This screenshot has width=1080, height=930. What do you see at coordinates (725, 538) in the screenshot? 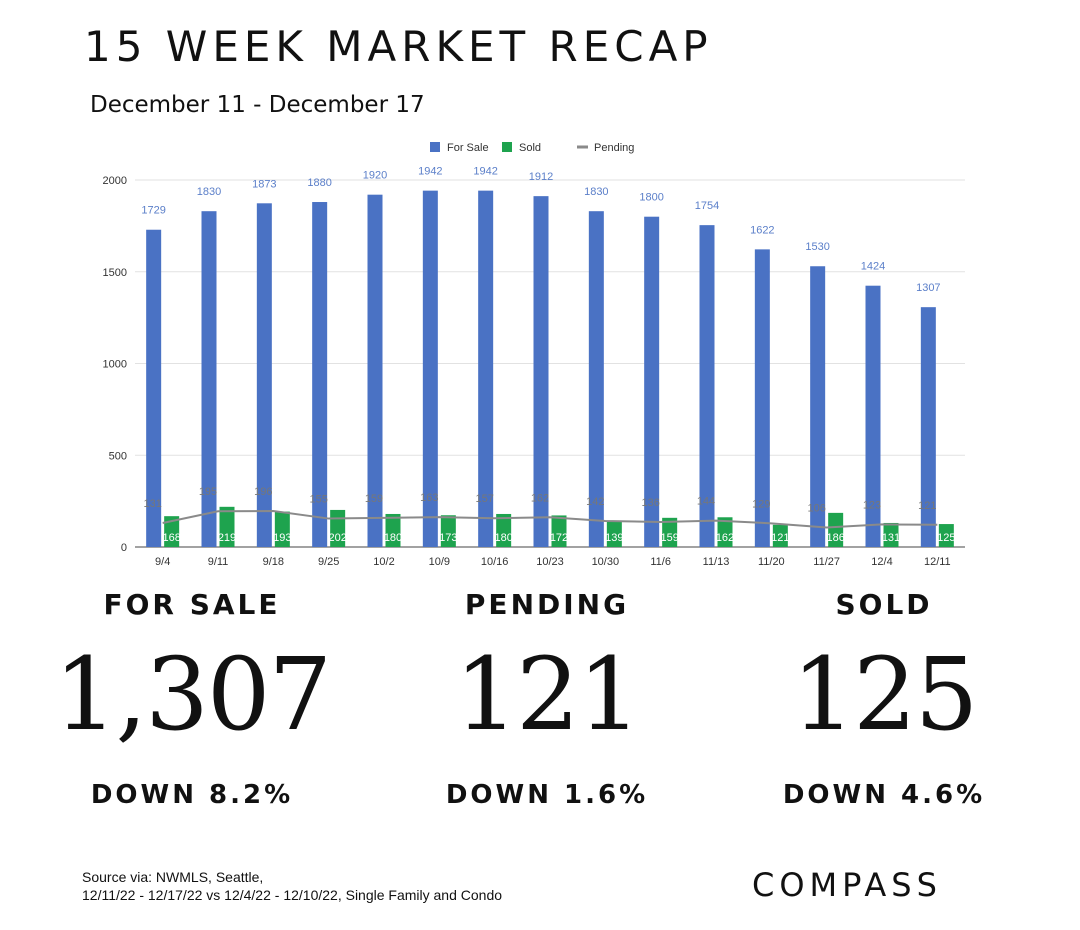
I see `data-label-sold: 162` at bounding box center [725, 538].